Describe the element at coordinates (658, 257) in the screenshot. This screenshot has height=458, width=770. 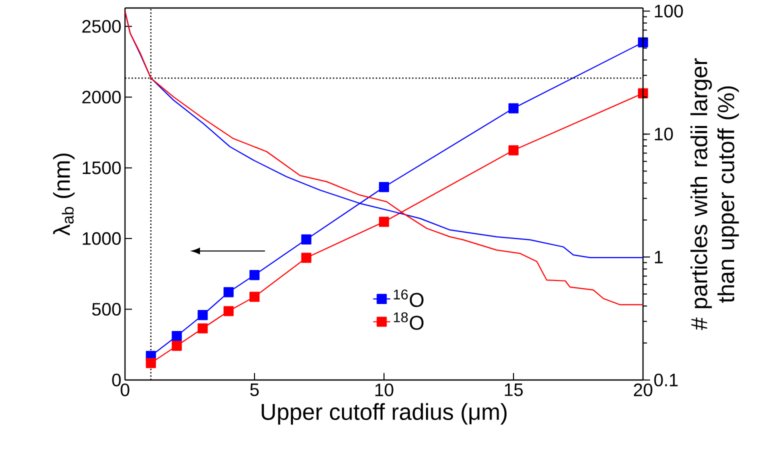
I see `y2-tick-label: 1` at that location.